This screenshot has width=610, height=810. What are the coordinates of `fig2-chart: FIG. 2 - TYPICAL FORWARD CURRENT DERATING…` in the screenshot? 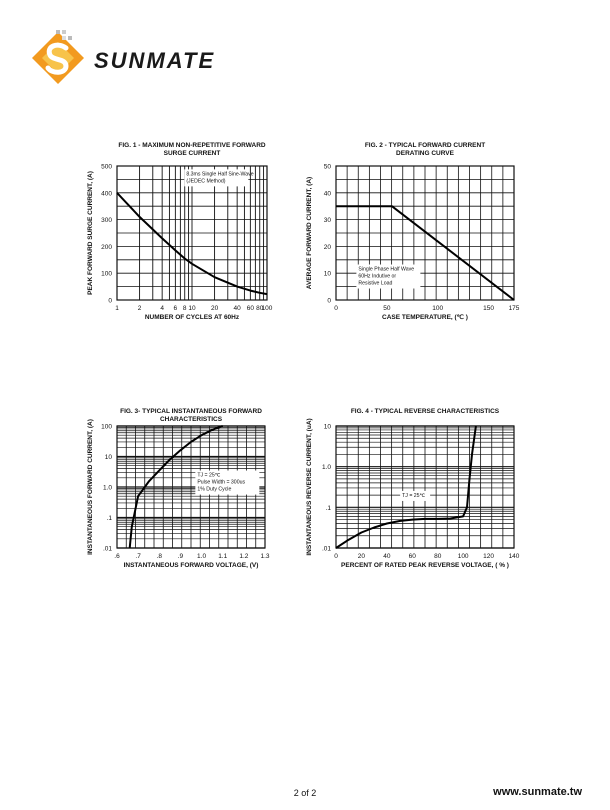 It's located at (420, 238).